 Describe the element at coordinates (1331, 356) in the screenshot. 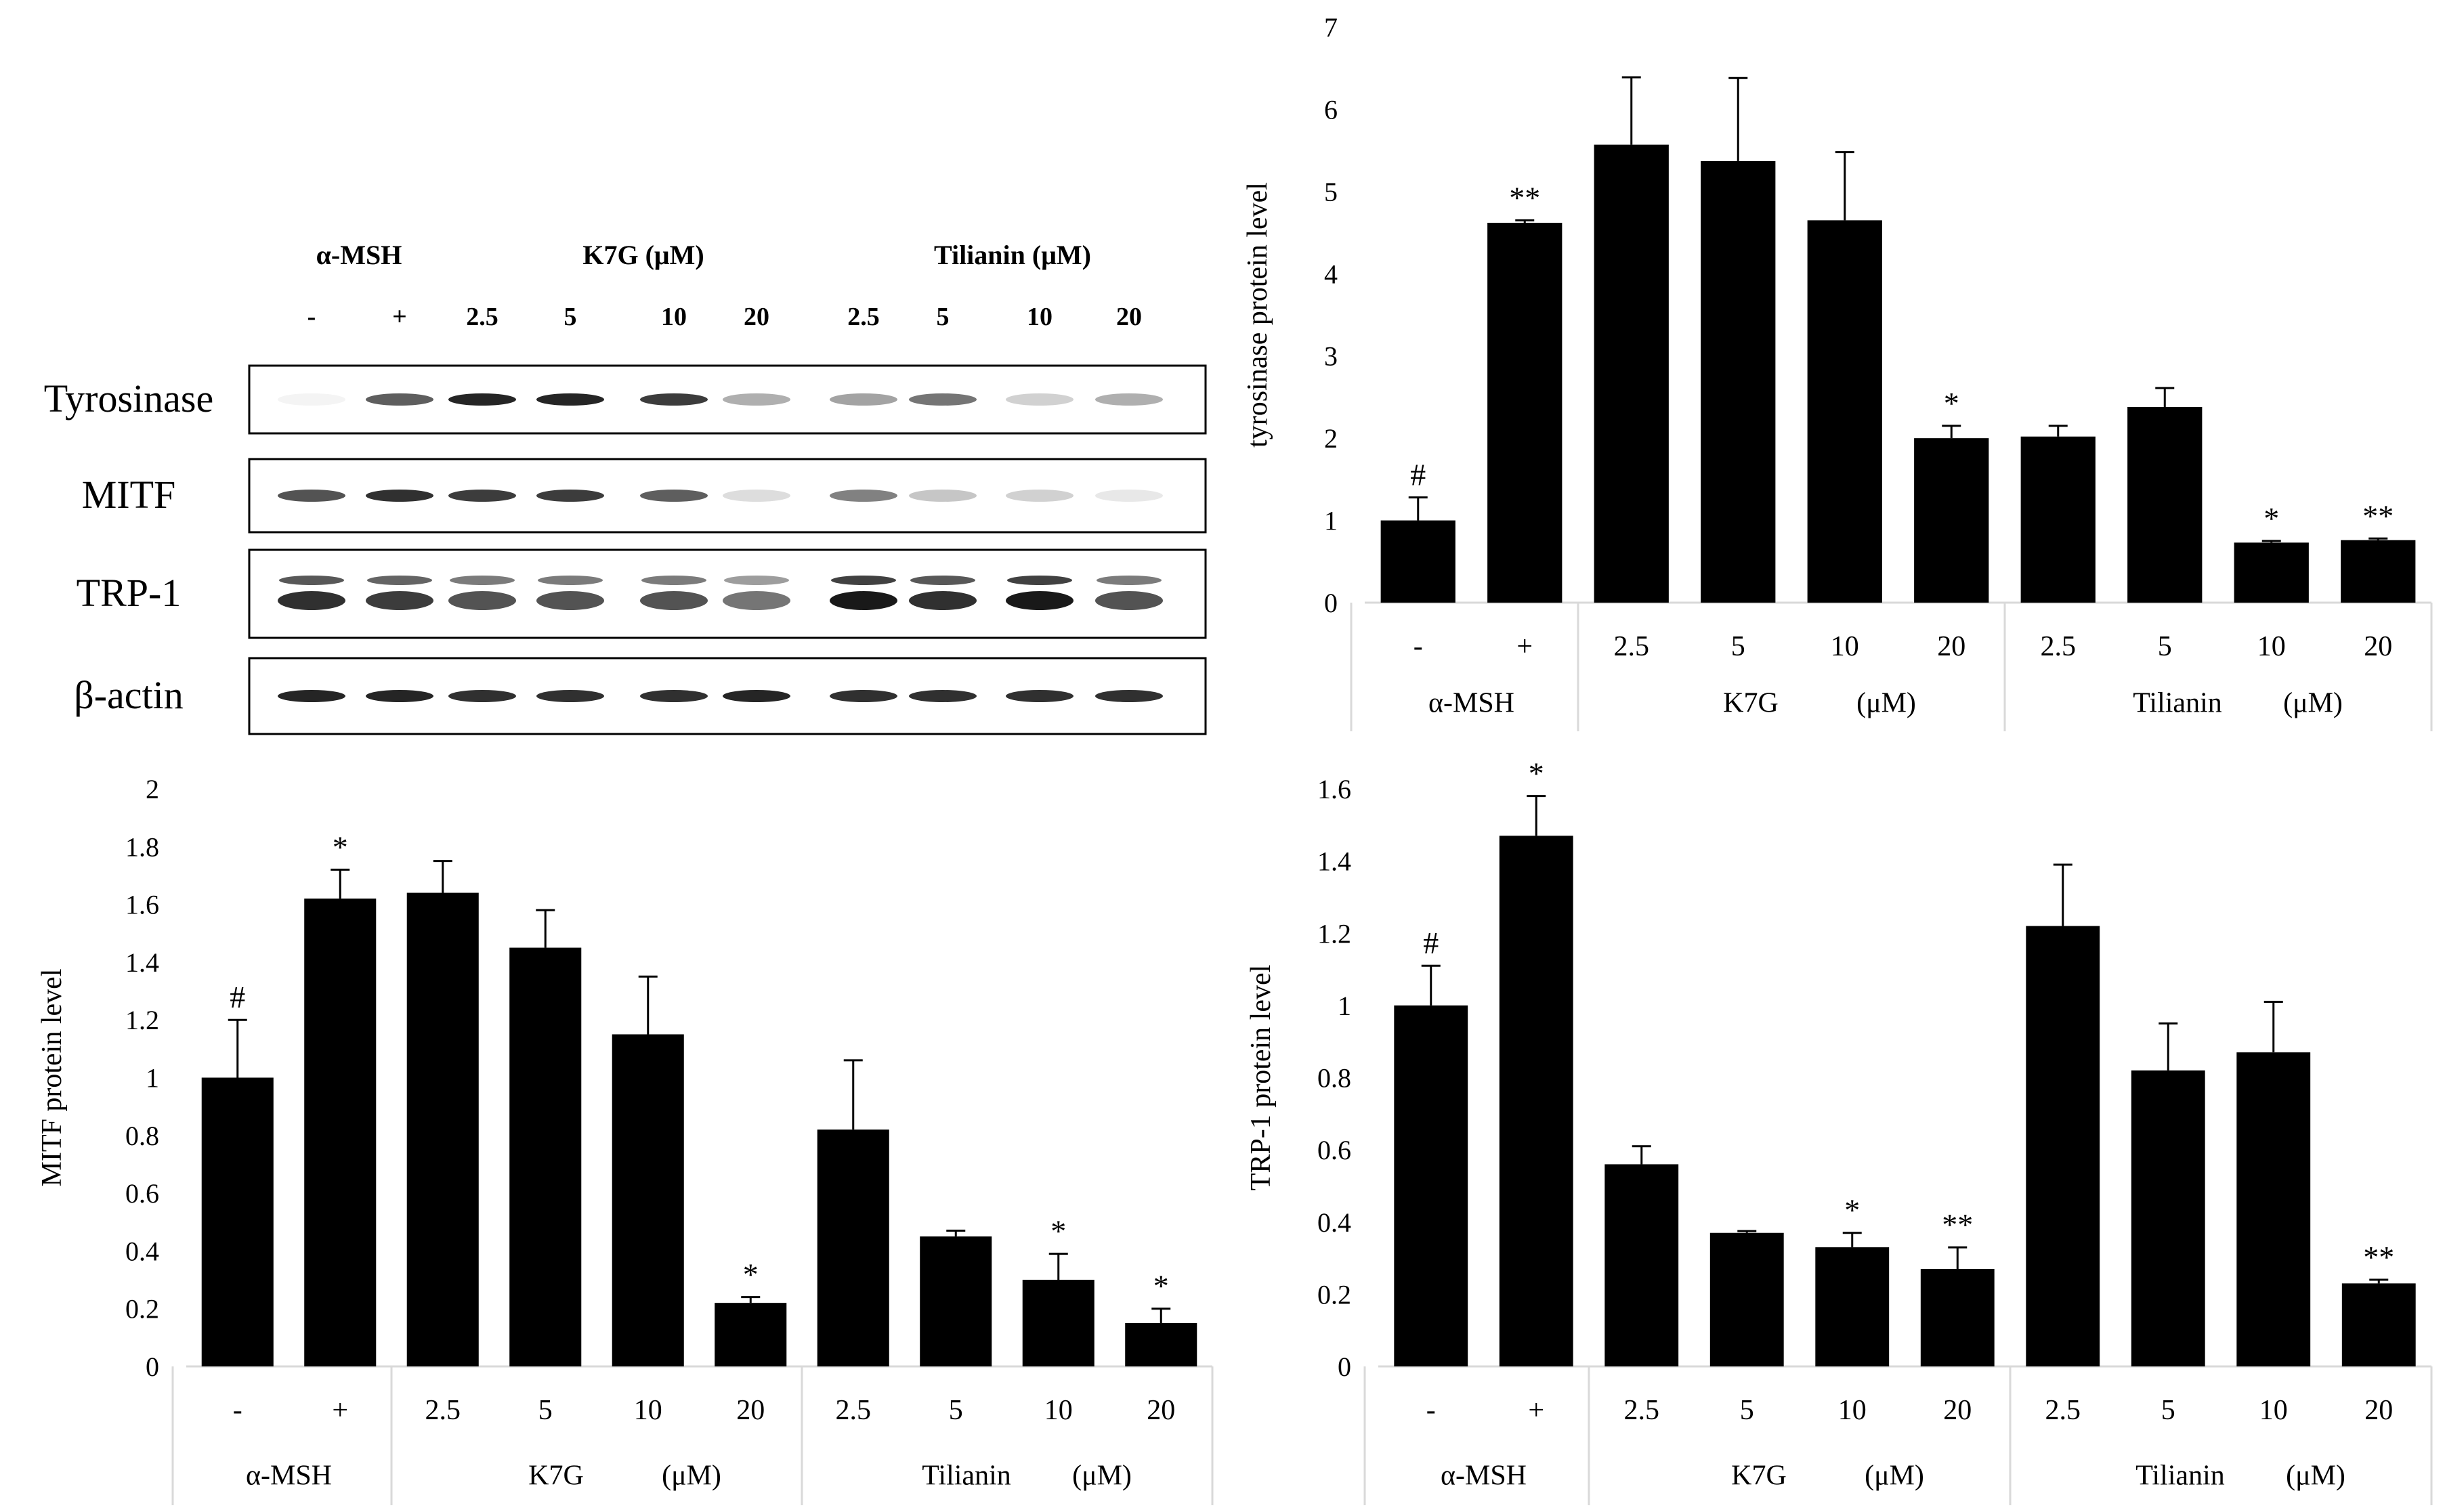

I see `y-tick-label: 3` at that location.